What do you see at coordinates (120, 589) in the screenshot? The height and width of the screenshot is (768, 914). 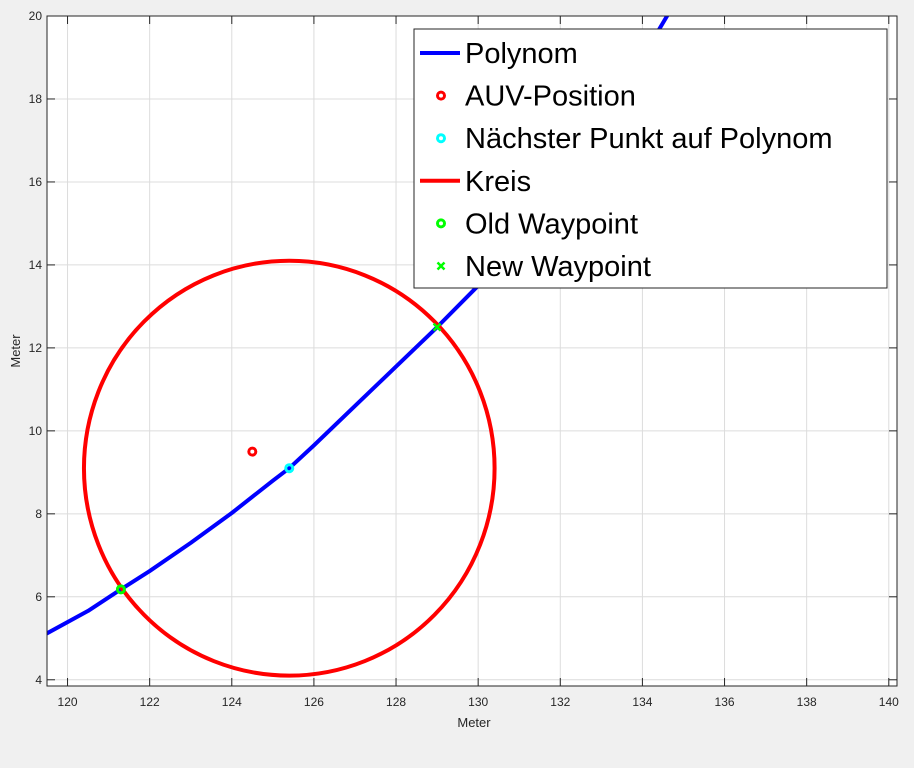 I see `data-point-old-waypoint` at bounding box center [120, 589].